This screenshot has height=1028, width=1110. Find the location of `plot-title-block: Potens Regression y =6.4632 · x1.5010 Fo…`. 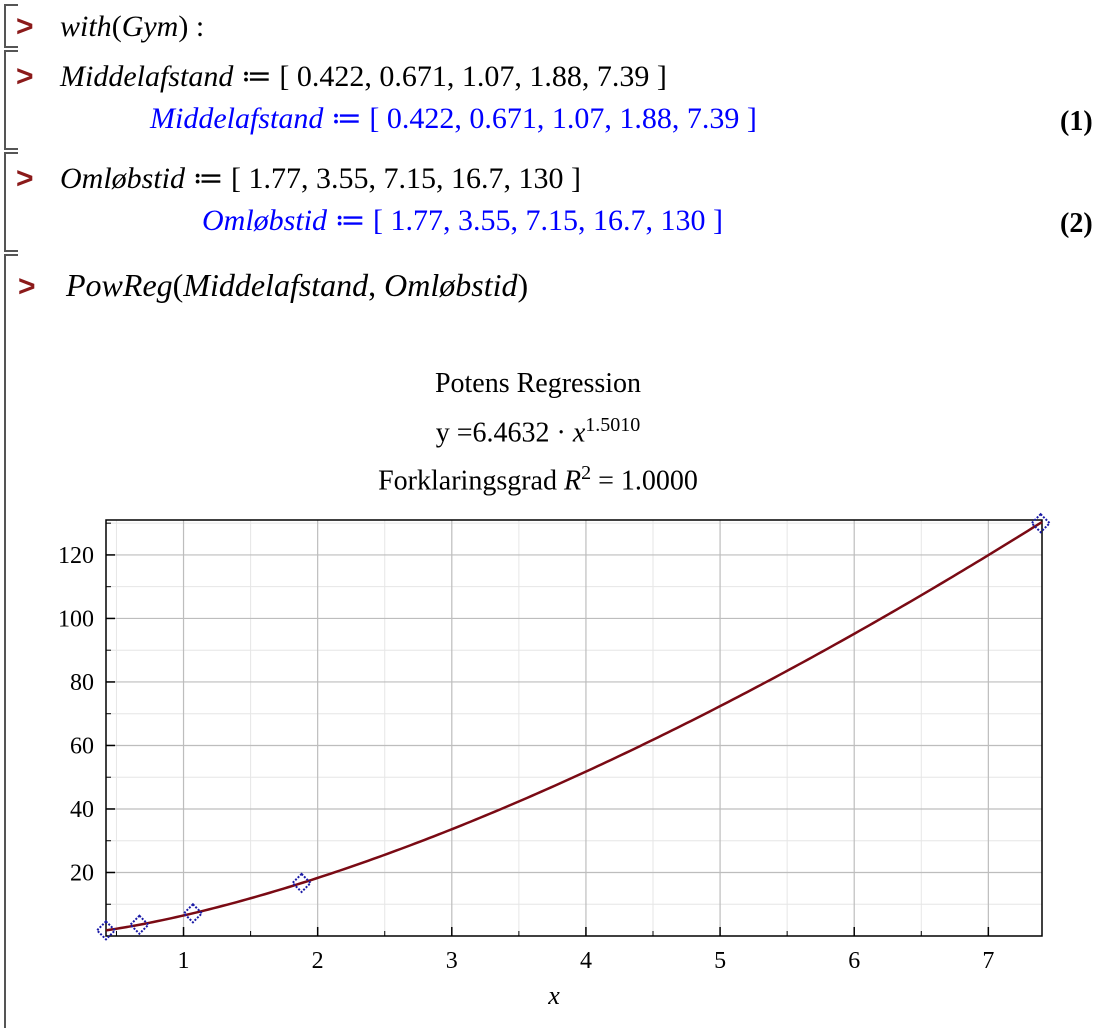

plot-title-block: Potens Regression y =6.4632 · x1.5010 Fo… is located at coordinates (538, 433).